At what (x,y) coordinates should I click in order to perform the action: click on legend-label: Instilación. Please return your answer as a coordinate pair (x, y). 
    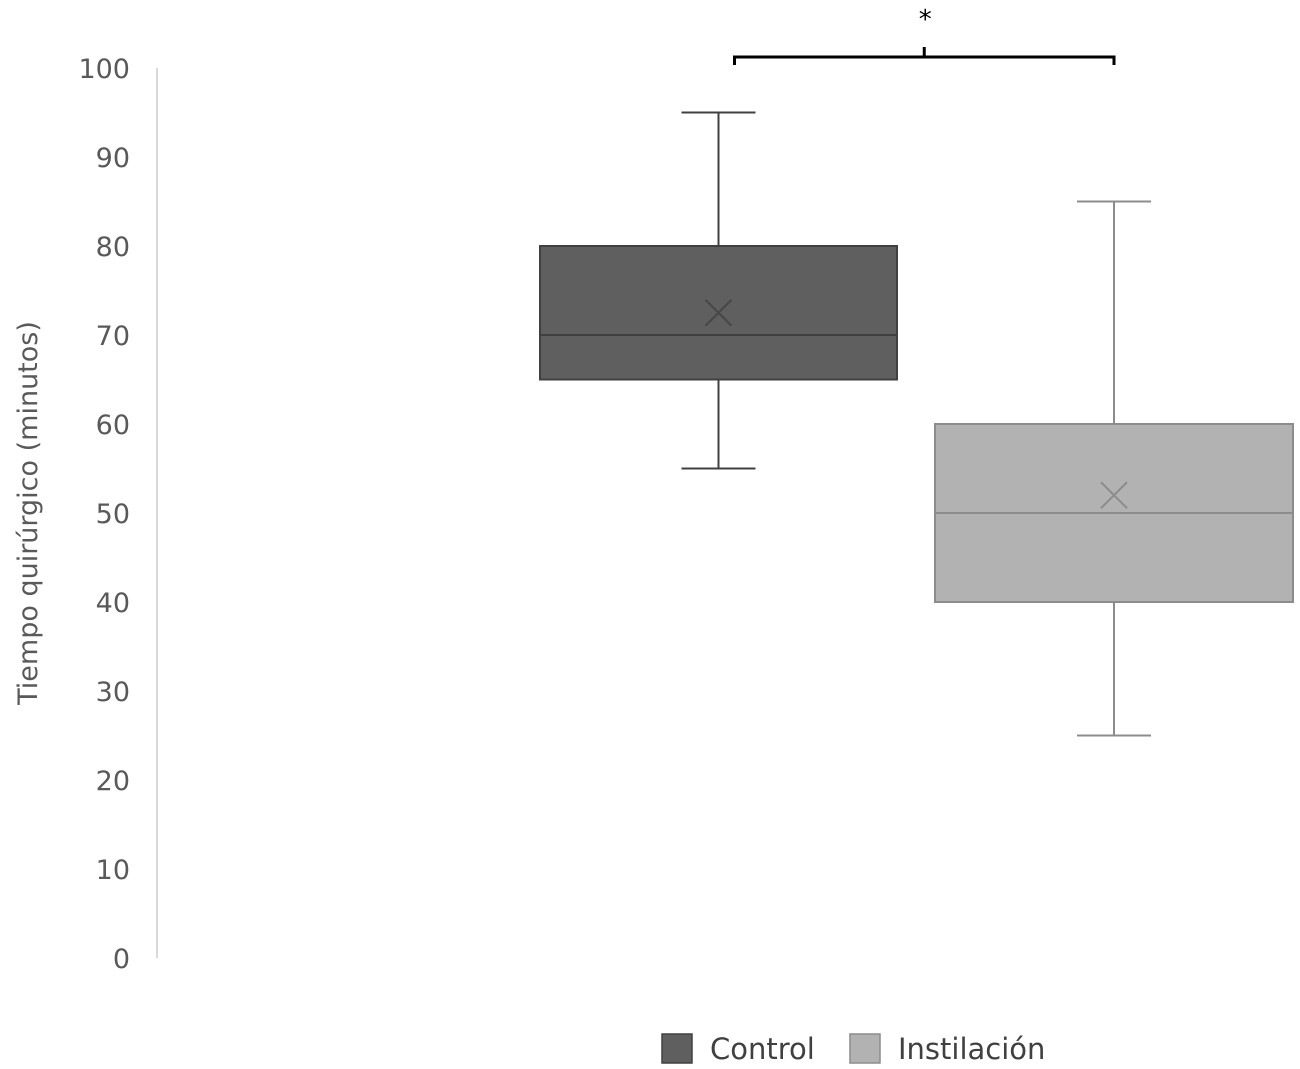
    Looking at the image, I should click on (971, 1049).